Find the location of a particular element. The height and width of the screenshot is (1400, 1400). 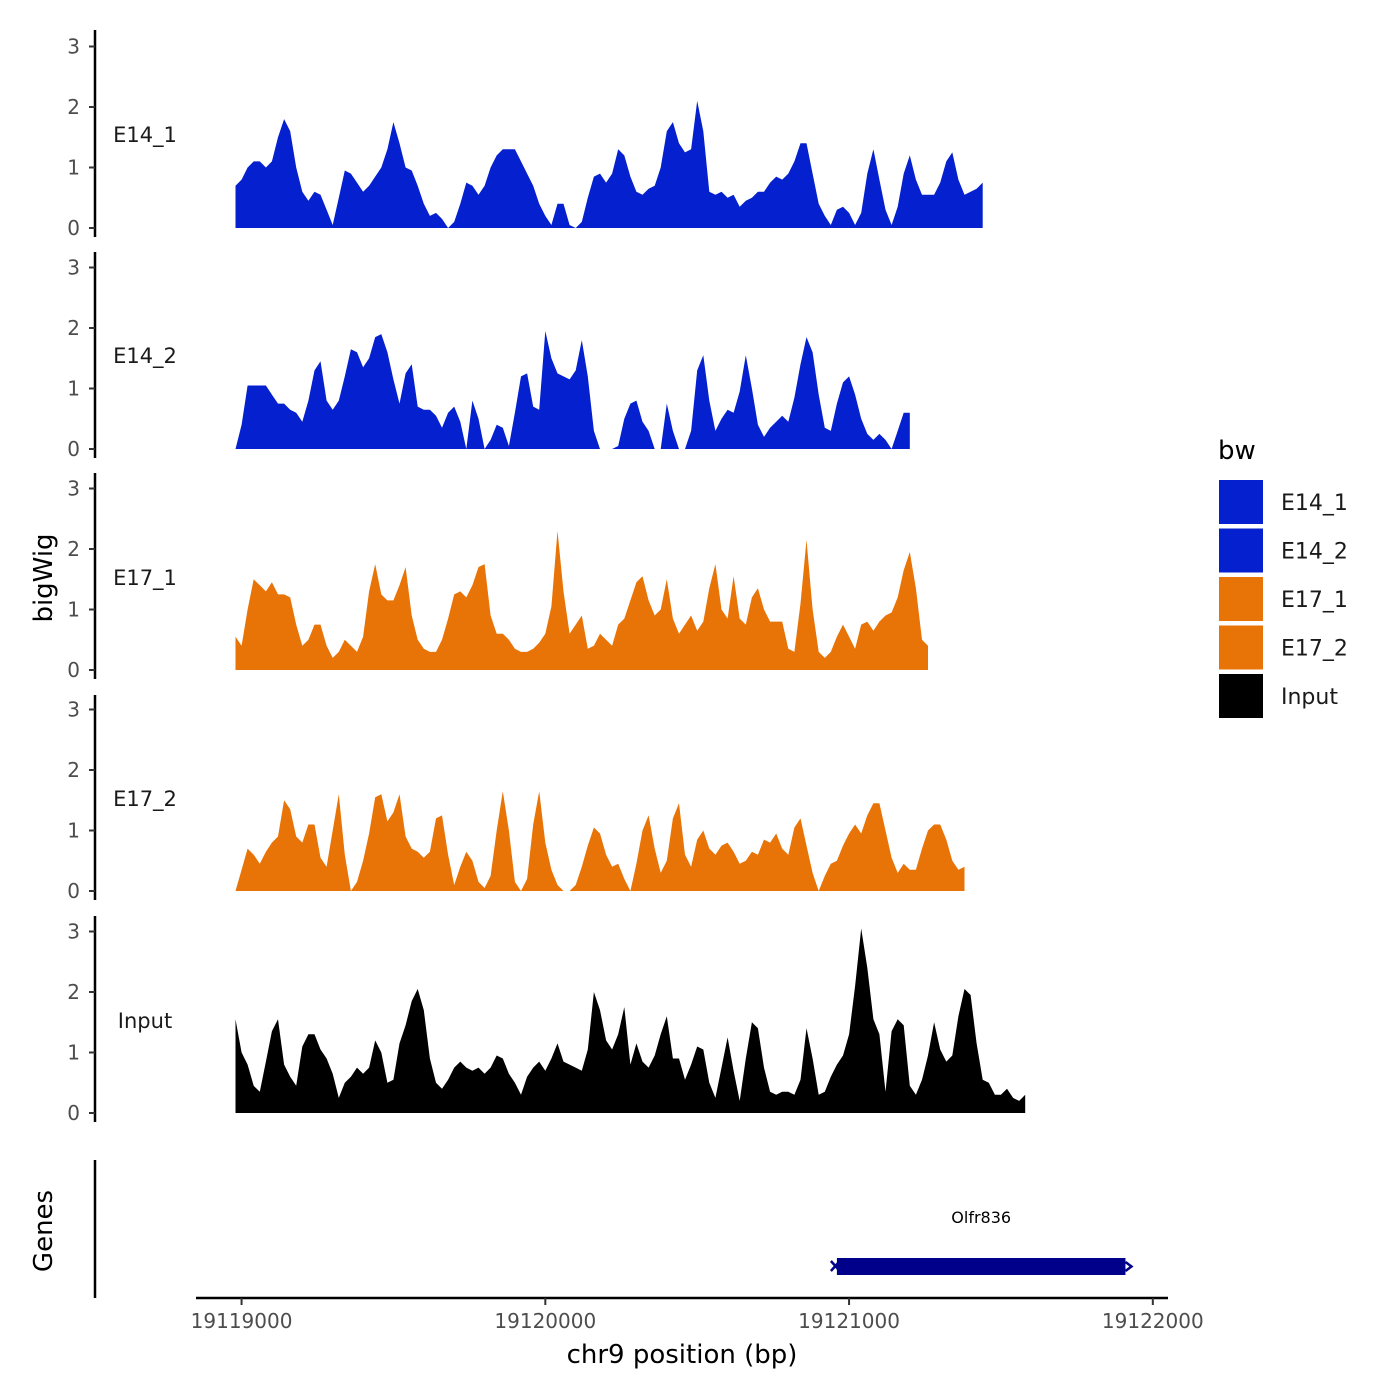

legend-entry-E17_2: E17_2 is located at coordinates (1283, 647).